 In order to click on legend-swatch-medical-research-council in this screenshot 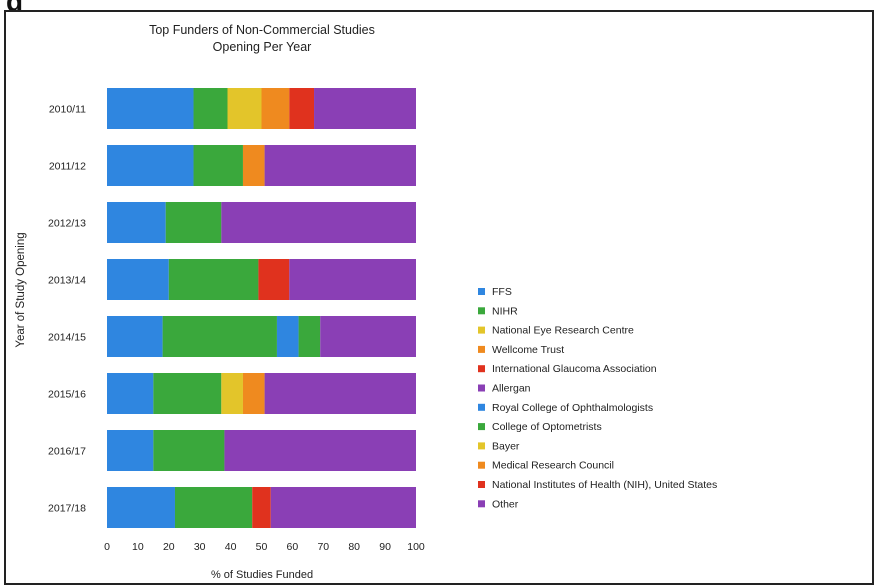, I will do `click(481, 465)`.